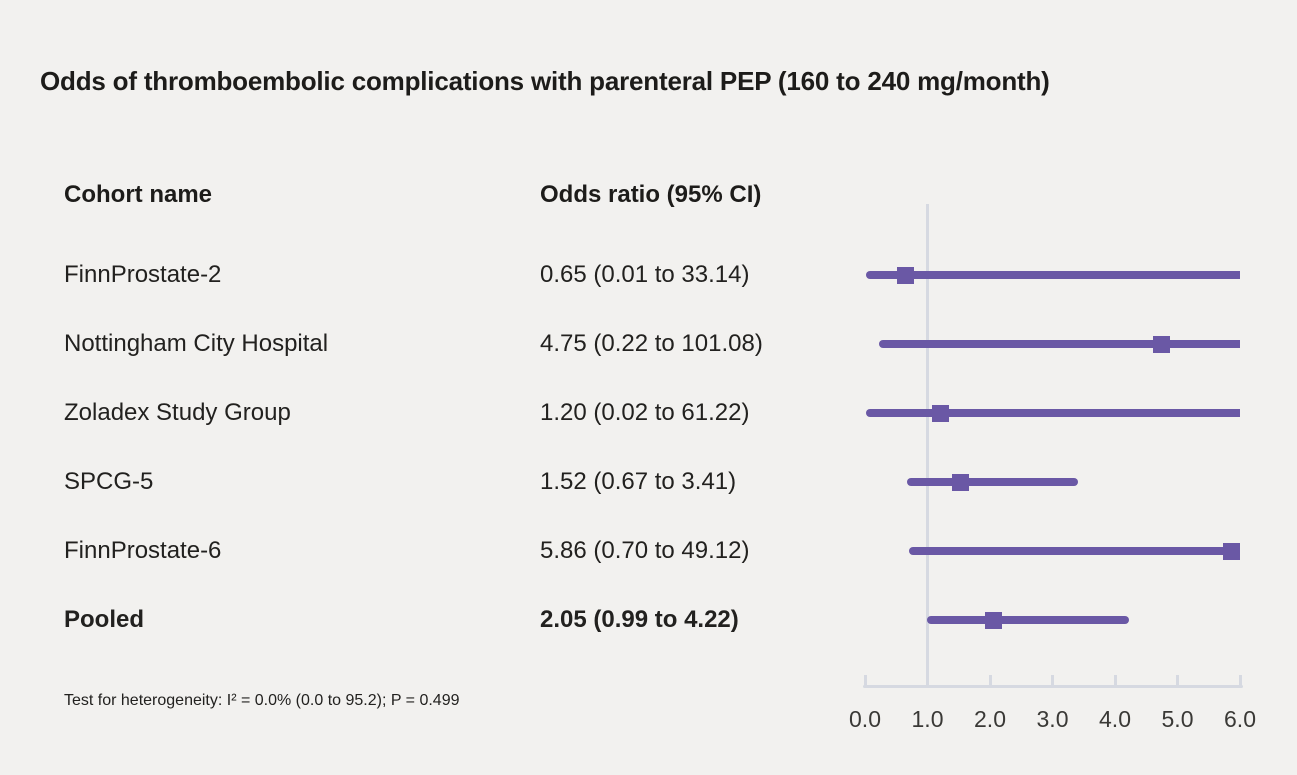 The height and width of the screenshot is (775, 1297). I want to click on or-ci-value: 2.05 (0.99 to 4.22), so click(639, 619).